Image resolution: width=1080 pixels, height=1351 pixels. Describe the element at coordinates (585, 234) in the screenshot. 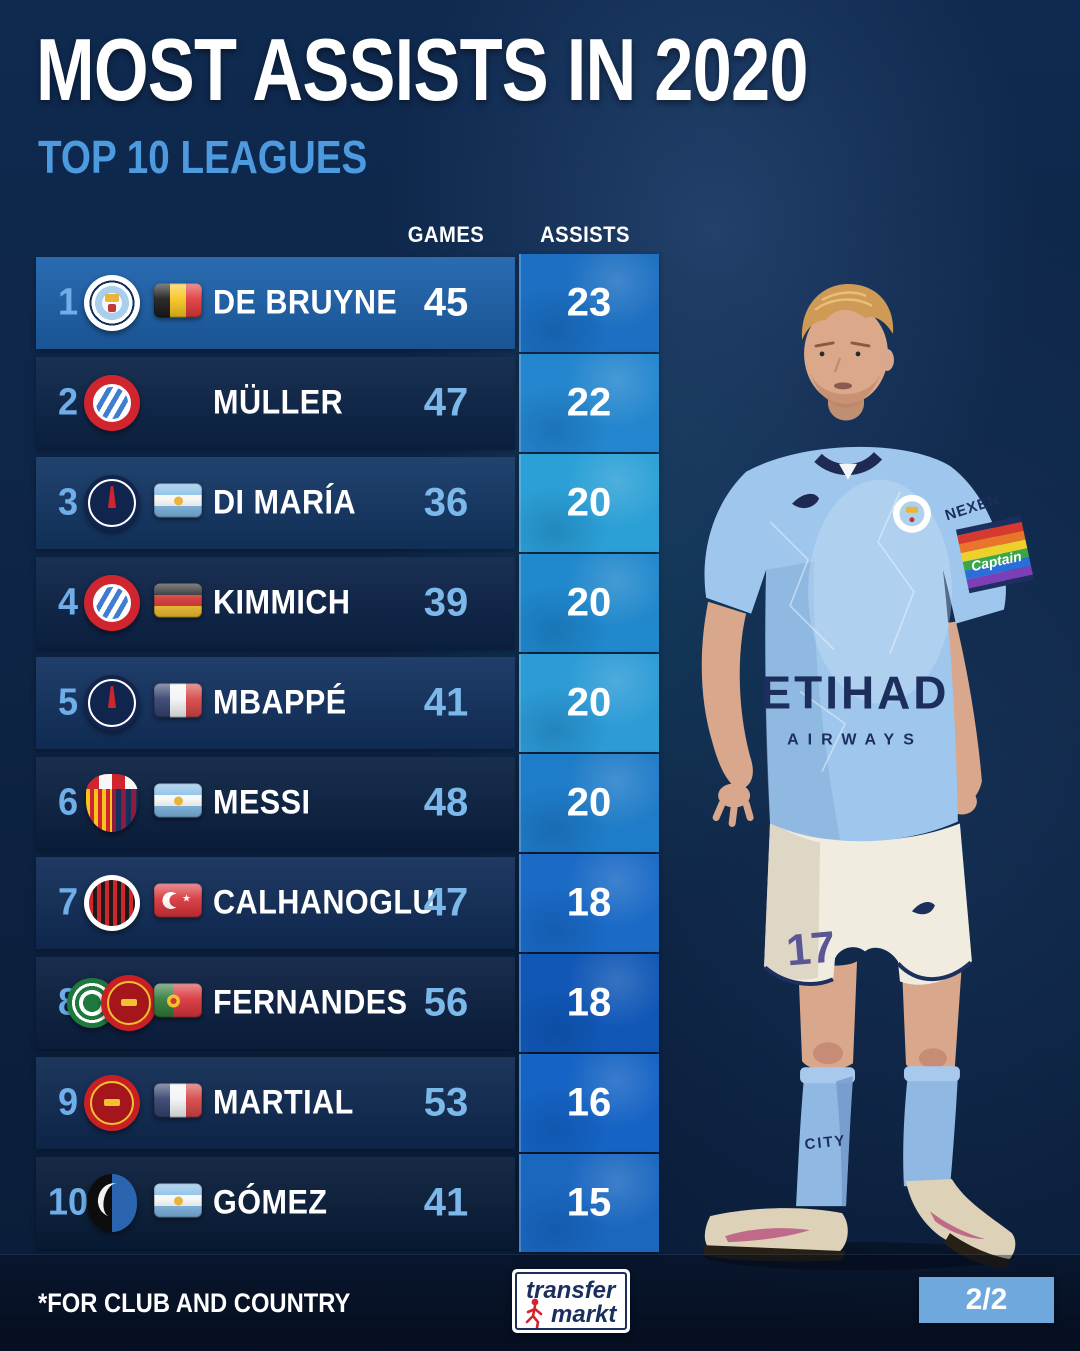

I see `column-header-assists: ASSISTS` at that location.